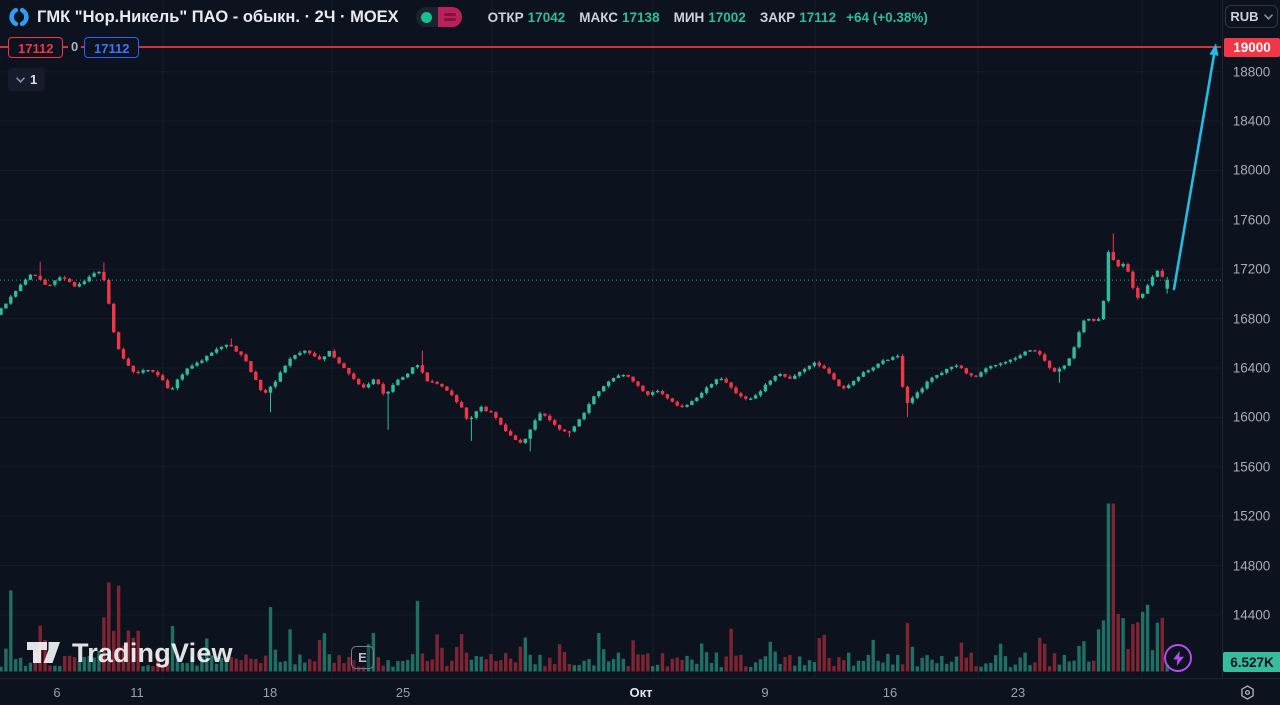 Image resolution: width=1280 pixels, height=705 pixels. I want to click on order-price-box-blue: 17112, so click(112, 47).